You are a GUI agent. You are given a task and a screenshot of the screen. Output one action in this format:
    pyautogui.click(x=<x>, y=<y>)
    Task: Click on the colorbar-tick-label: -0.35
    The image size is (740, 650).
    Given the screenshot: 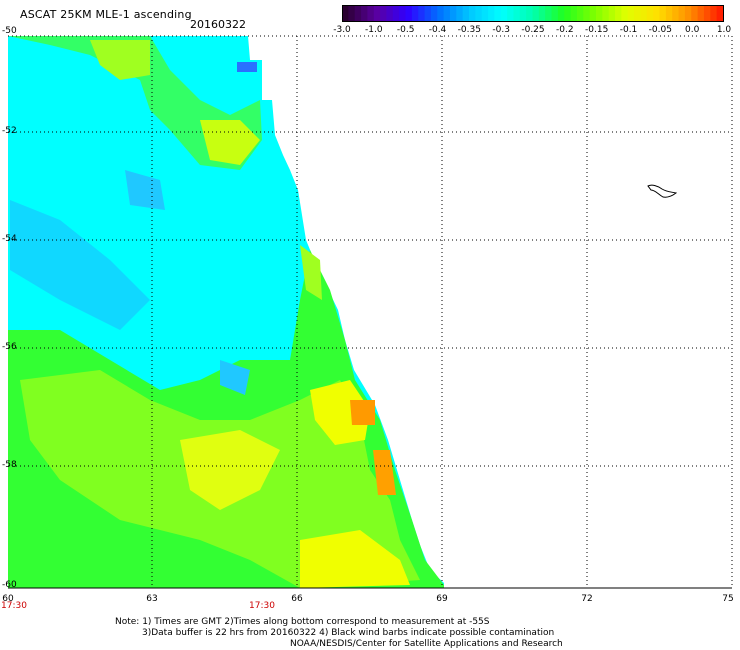 What is the action you would take?
    pyautogui.click(x=469, y=30)
    